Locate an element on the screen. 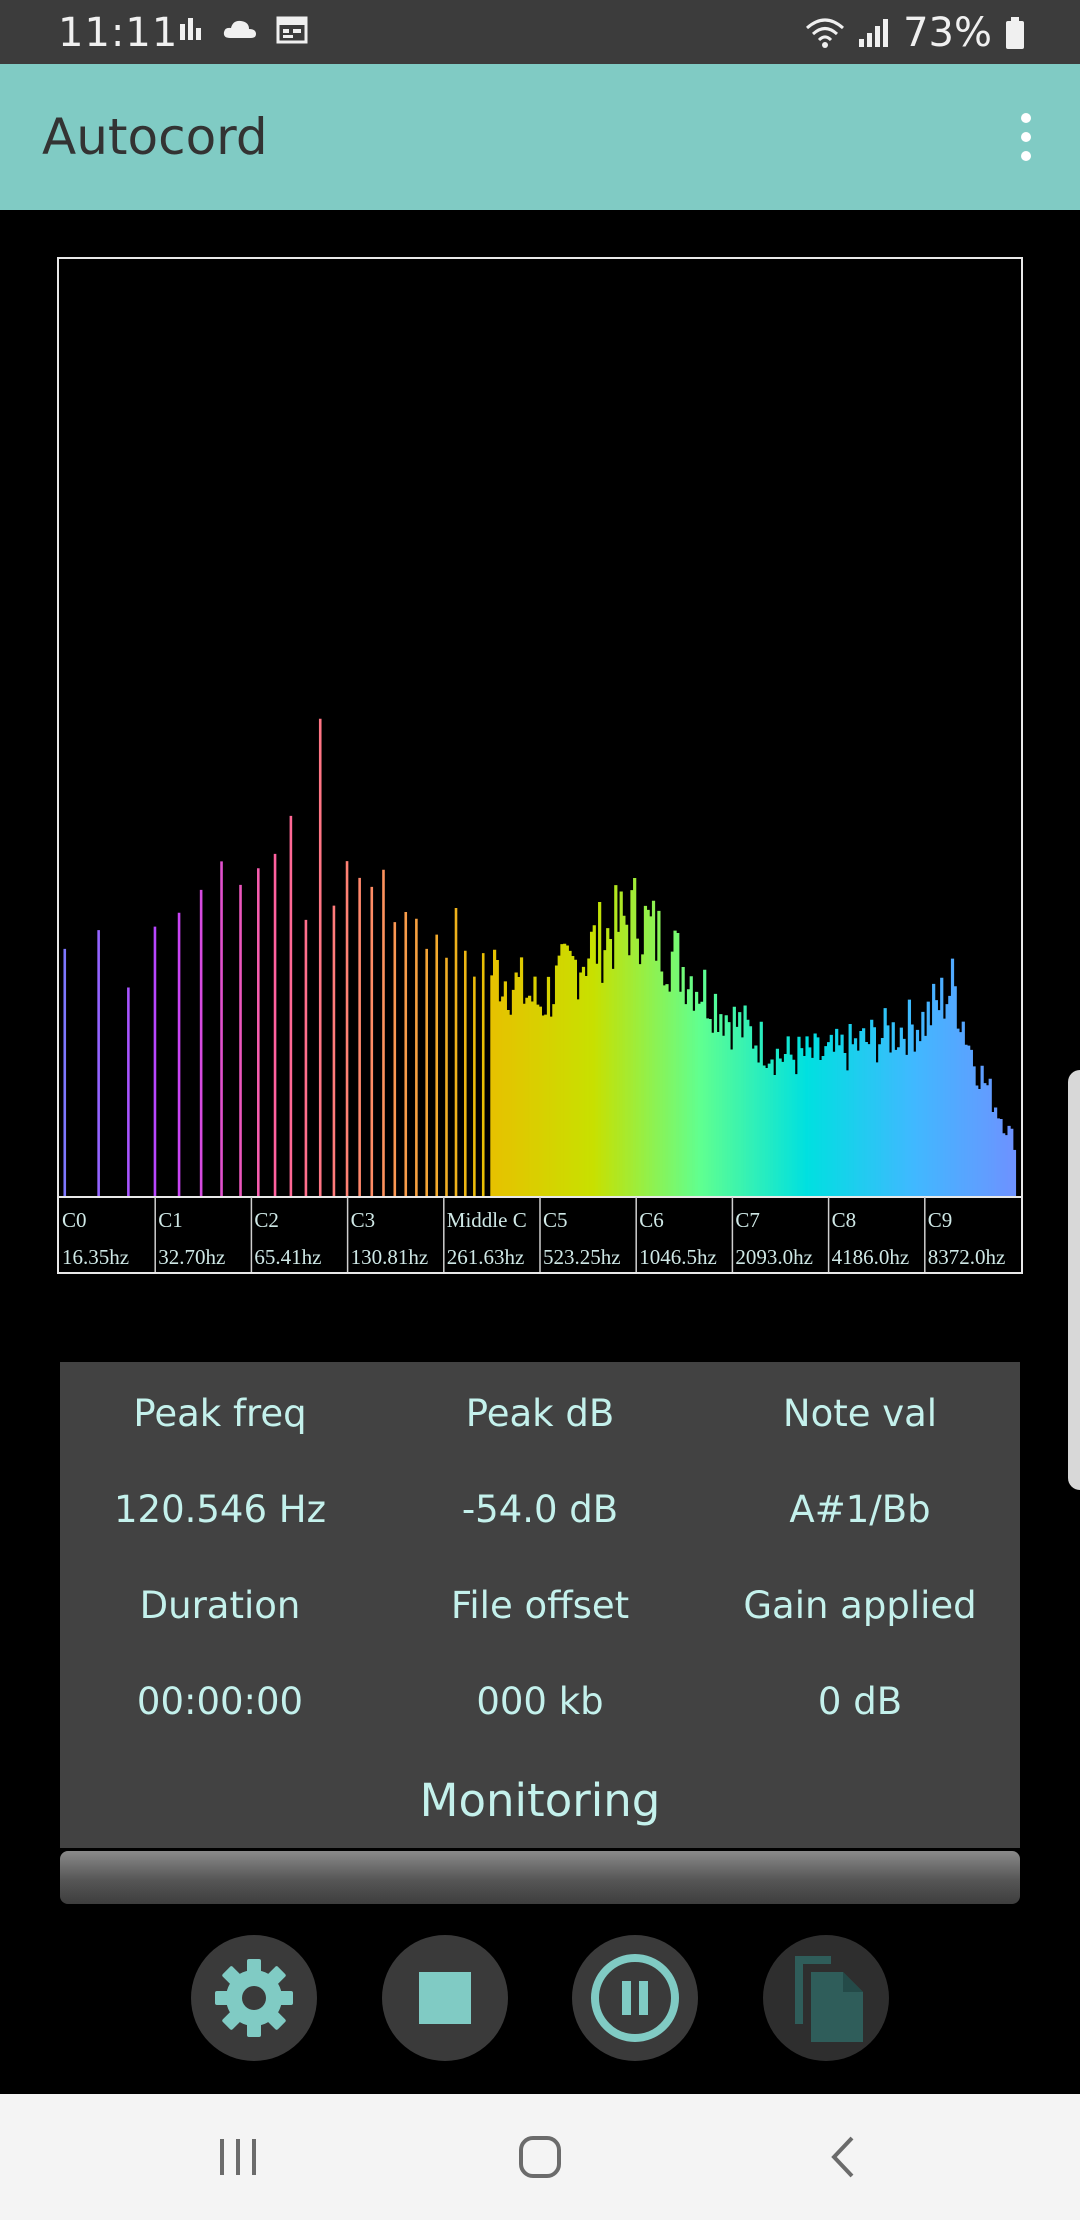 The height and width of the screenshot is (2220, 1080). home-icon is located at coordinates (540, 2157).